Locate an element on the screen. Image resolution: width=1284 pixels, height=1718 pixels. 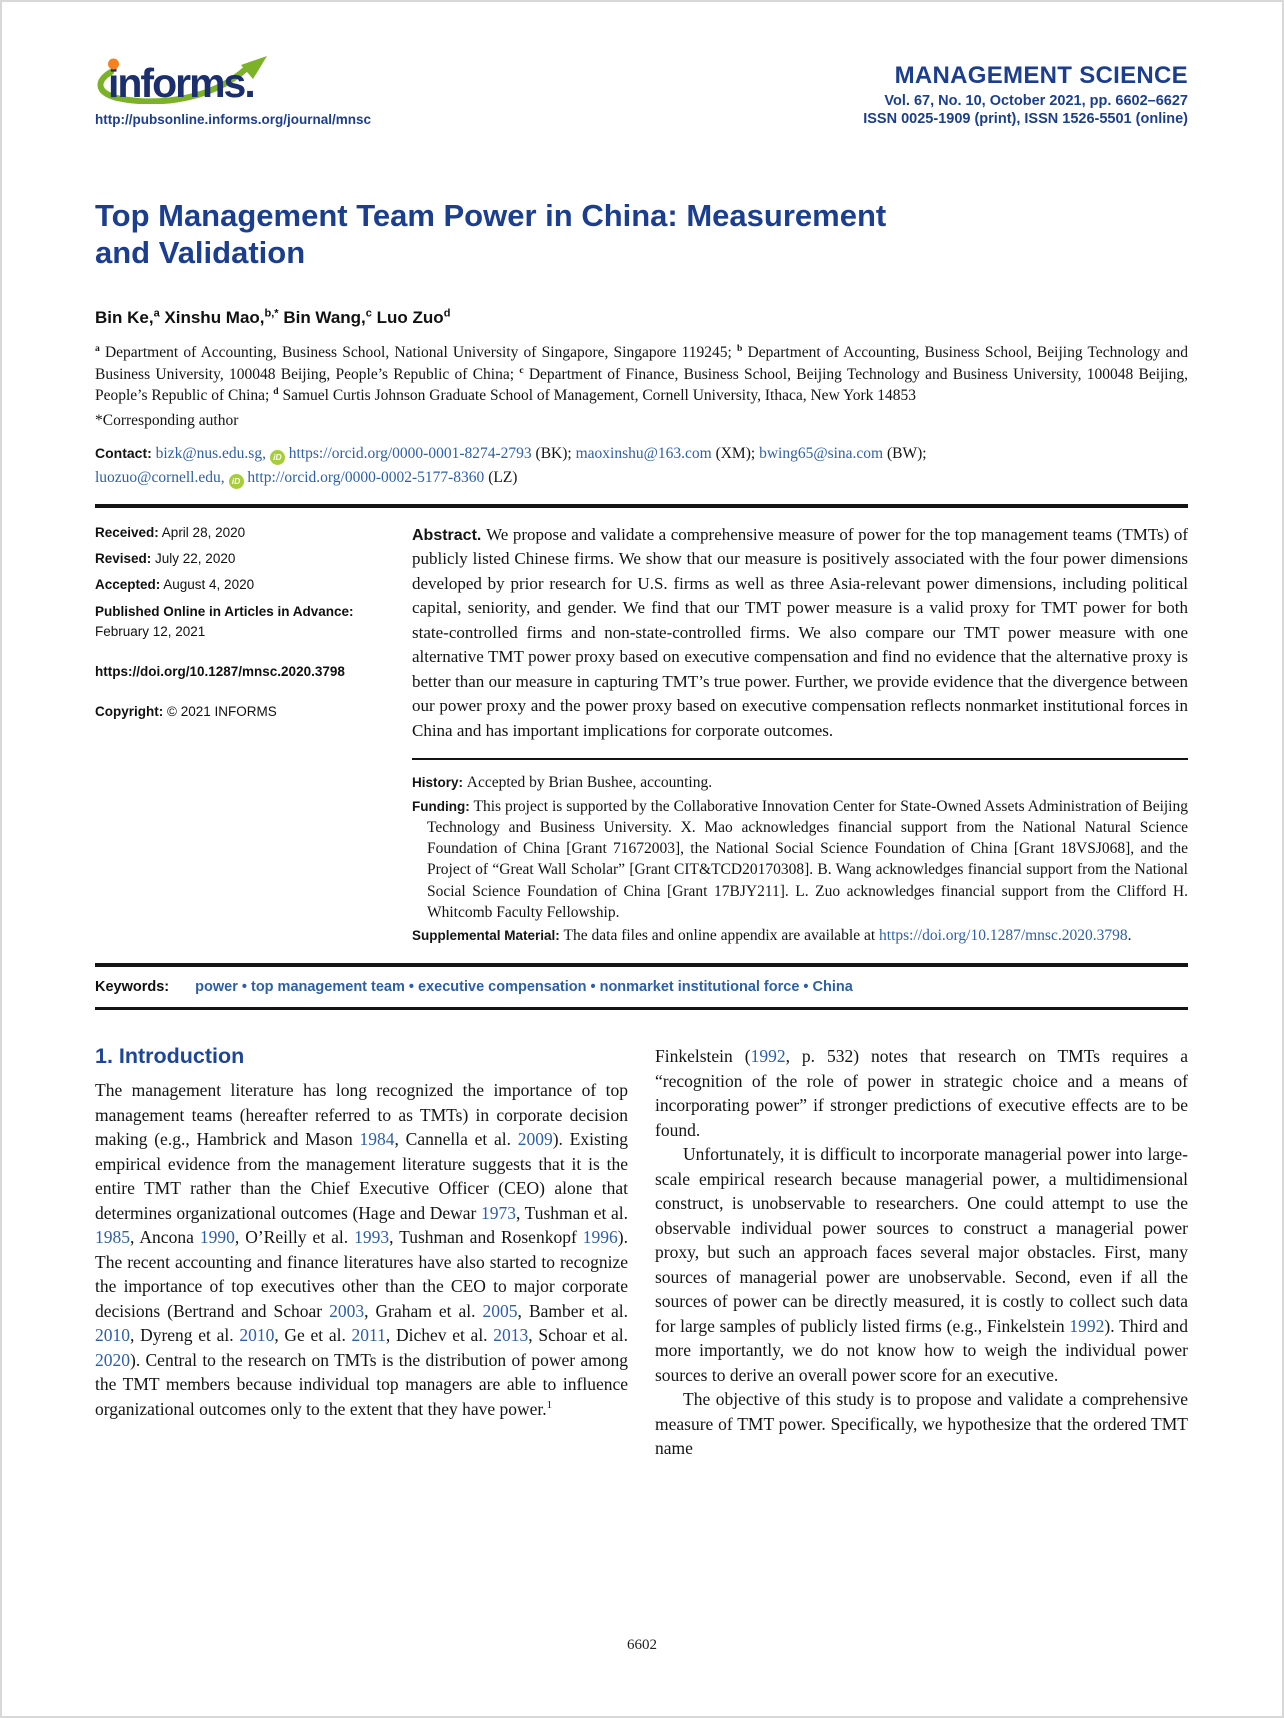
email-link-bw: bwing65@sina.com is located at coordinates (821, 454).